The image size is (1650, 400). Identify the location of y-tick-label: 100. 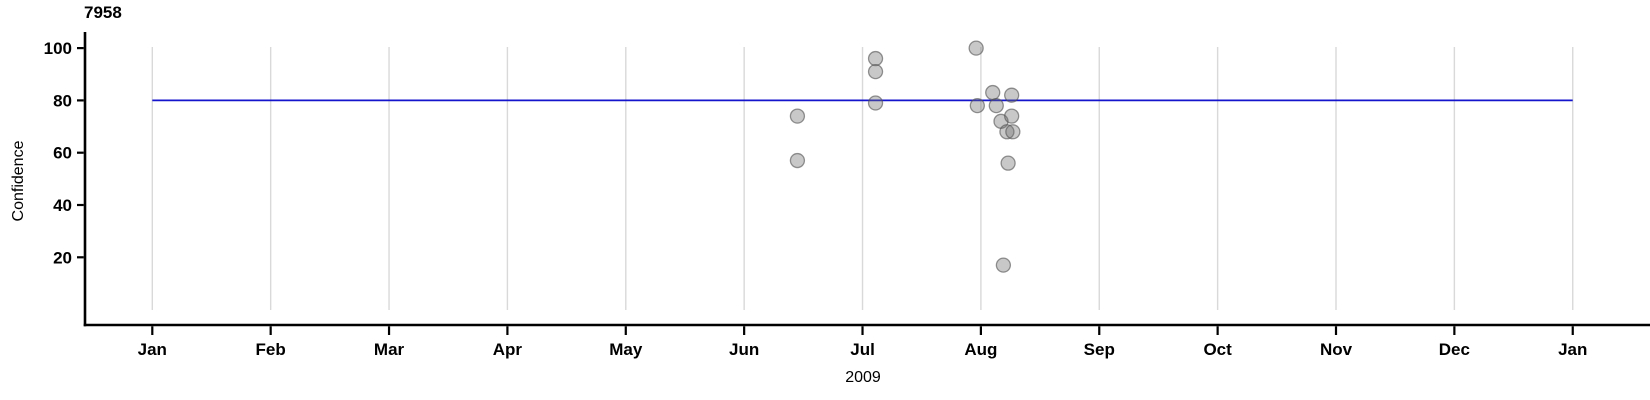
(58, 48).